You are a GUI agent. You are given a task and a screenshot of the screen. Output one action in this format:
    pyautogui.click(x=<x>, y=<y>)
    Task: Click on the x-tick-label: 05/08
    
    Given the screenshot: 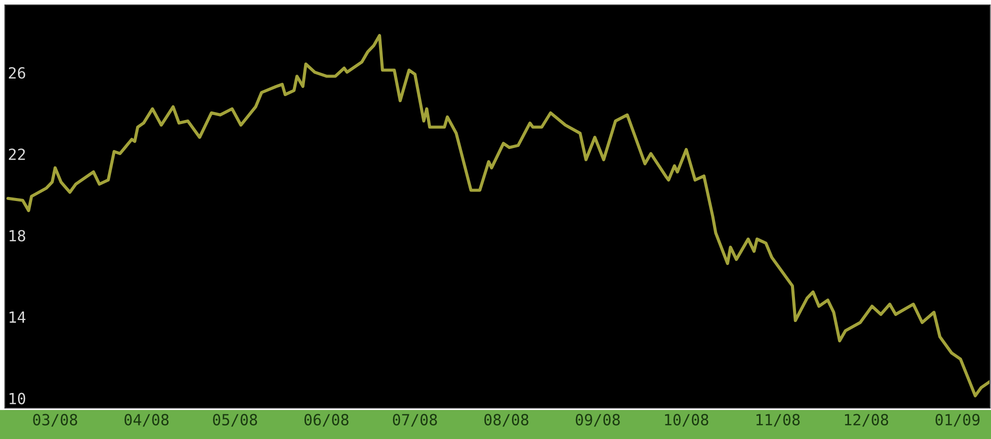 What is the action you would take?
    pyautogui.click(x=235, y=420)
    